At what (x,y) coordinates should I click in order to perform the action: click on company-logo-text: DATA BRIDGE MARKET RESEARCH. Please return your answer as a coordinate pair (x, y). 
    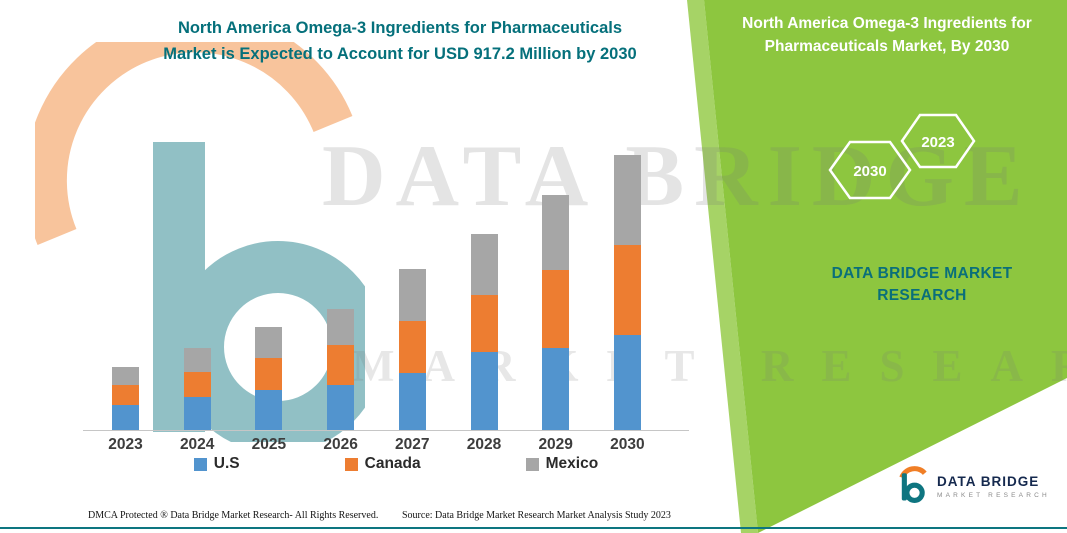
    Looking at the image, I should click on (993, 486).